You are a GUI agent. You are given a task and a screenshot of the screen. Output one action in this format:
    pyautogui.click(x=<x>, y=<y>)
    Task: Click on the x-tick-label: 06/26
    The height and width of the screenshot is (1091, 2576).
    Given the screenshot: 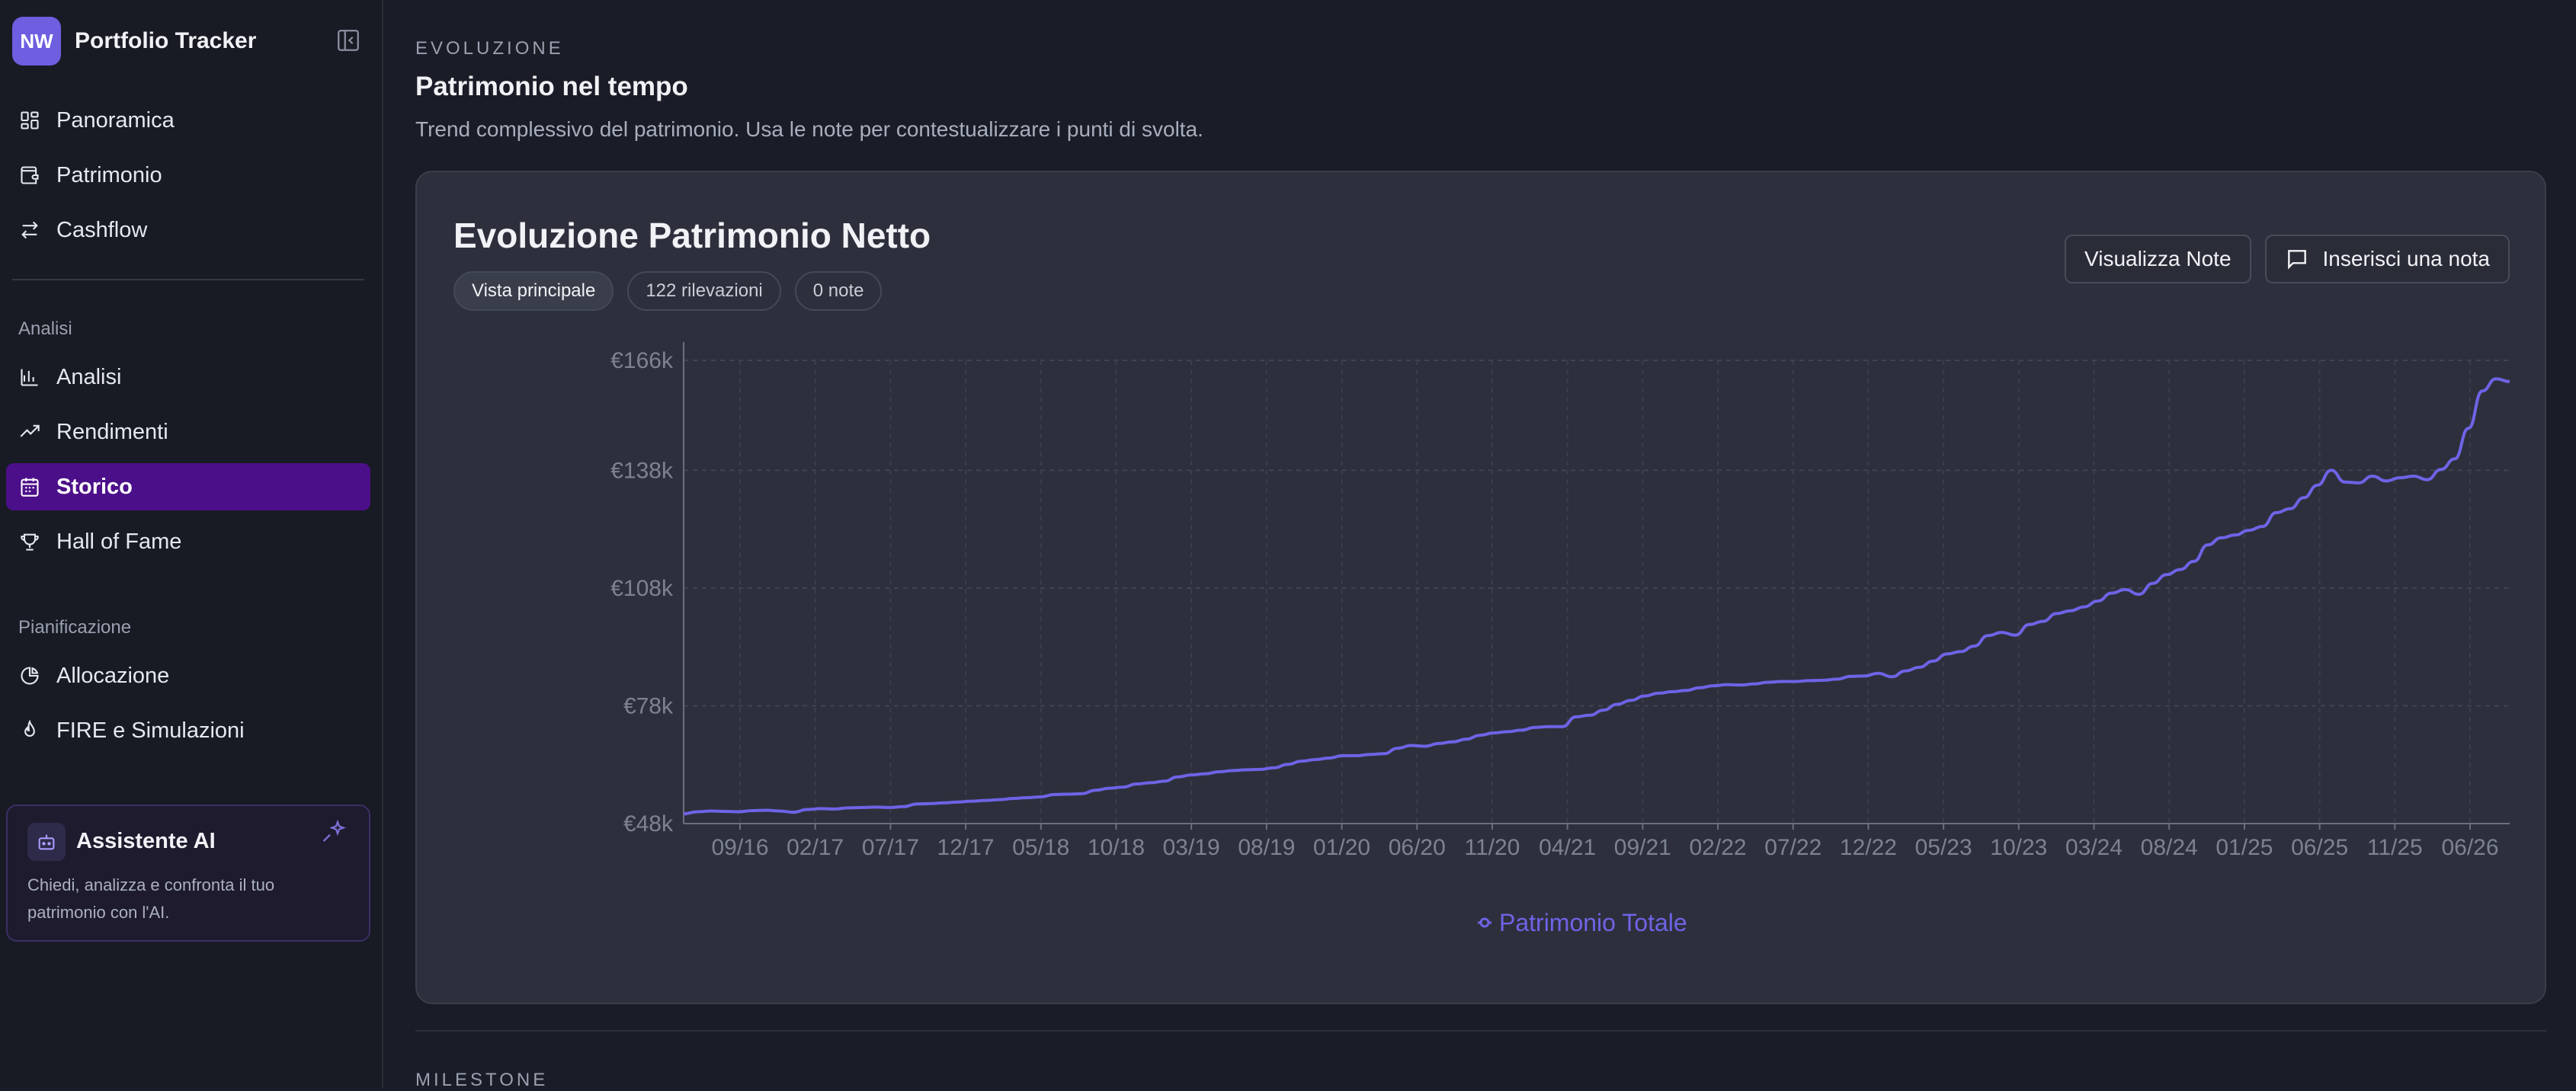 What is the action you would take?
    pyautogui.click(x=2469, y=847)
    